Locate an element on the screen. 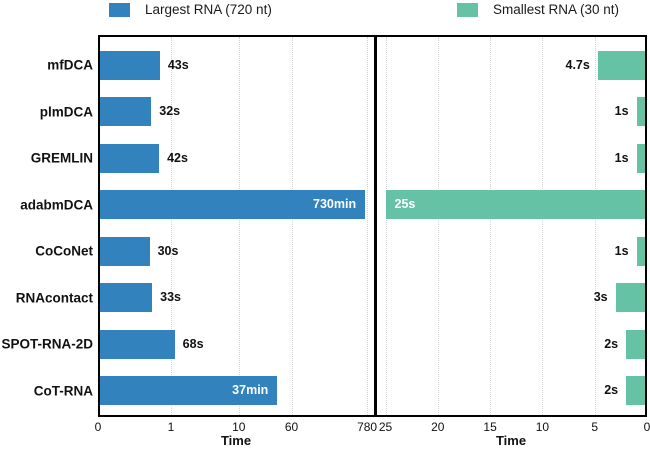  category-label-CoT-RNA: CoT-RNA is located at coordinates (63, 391).